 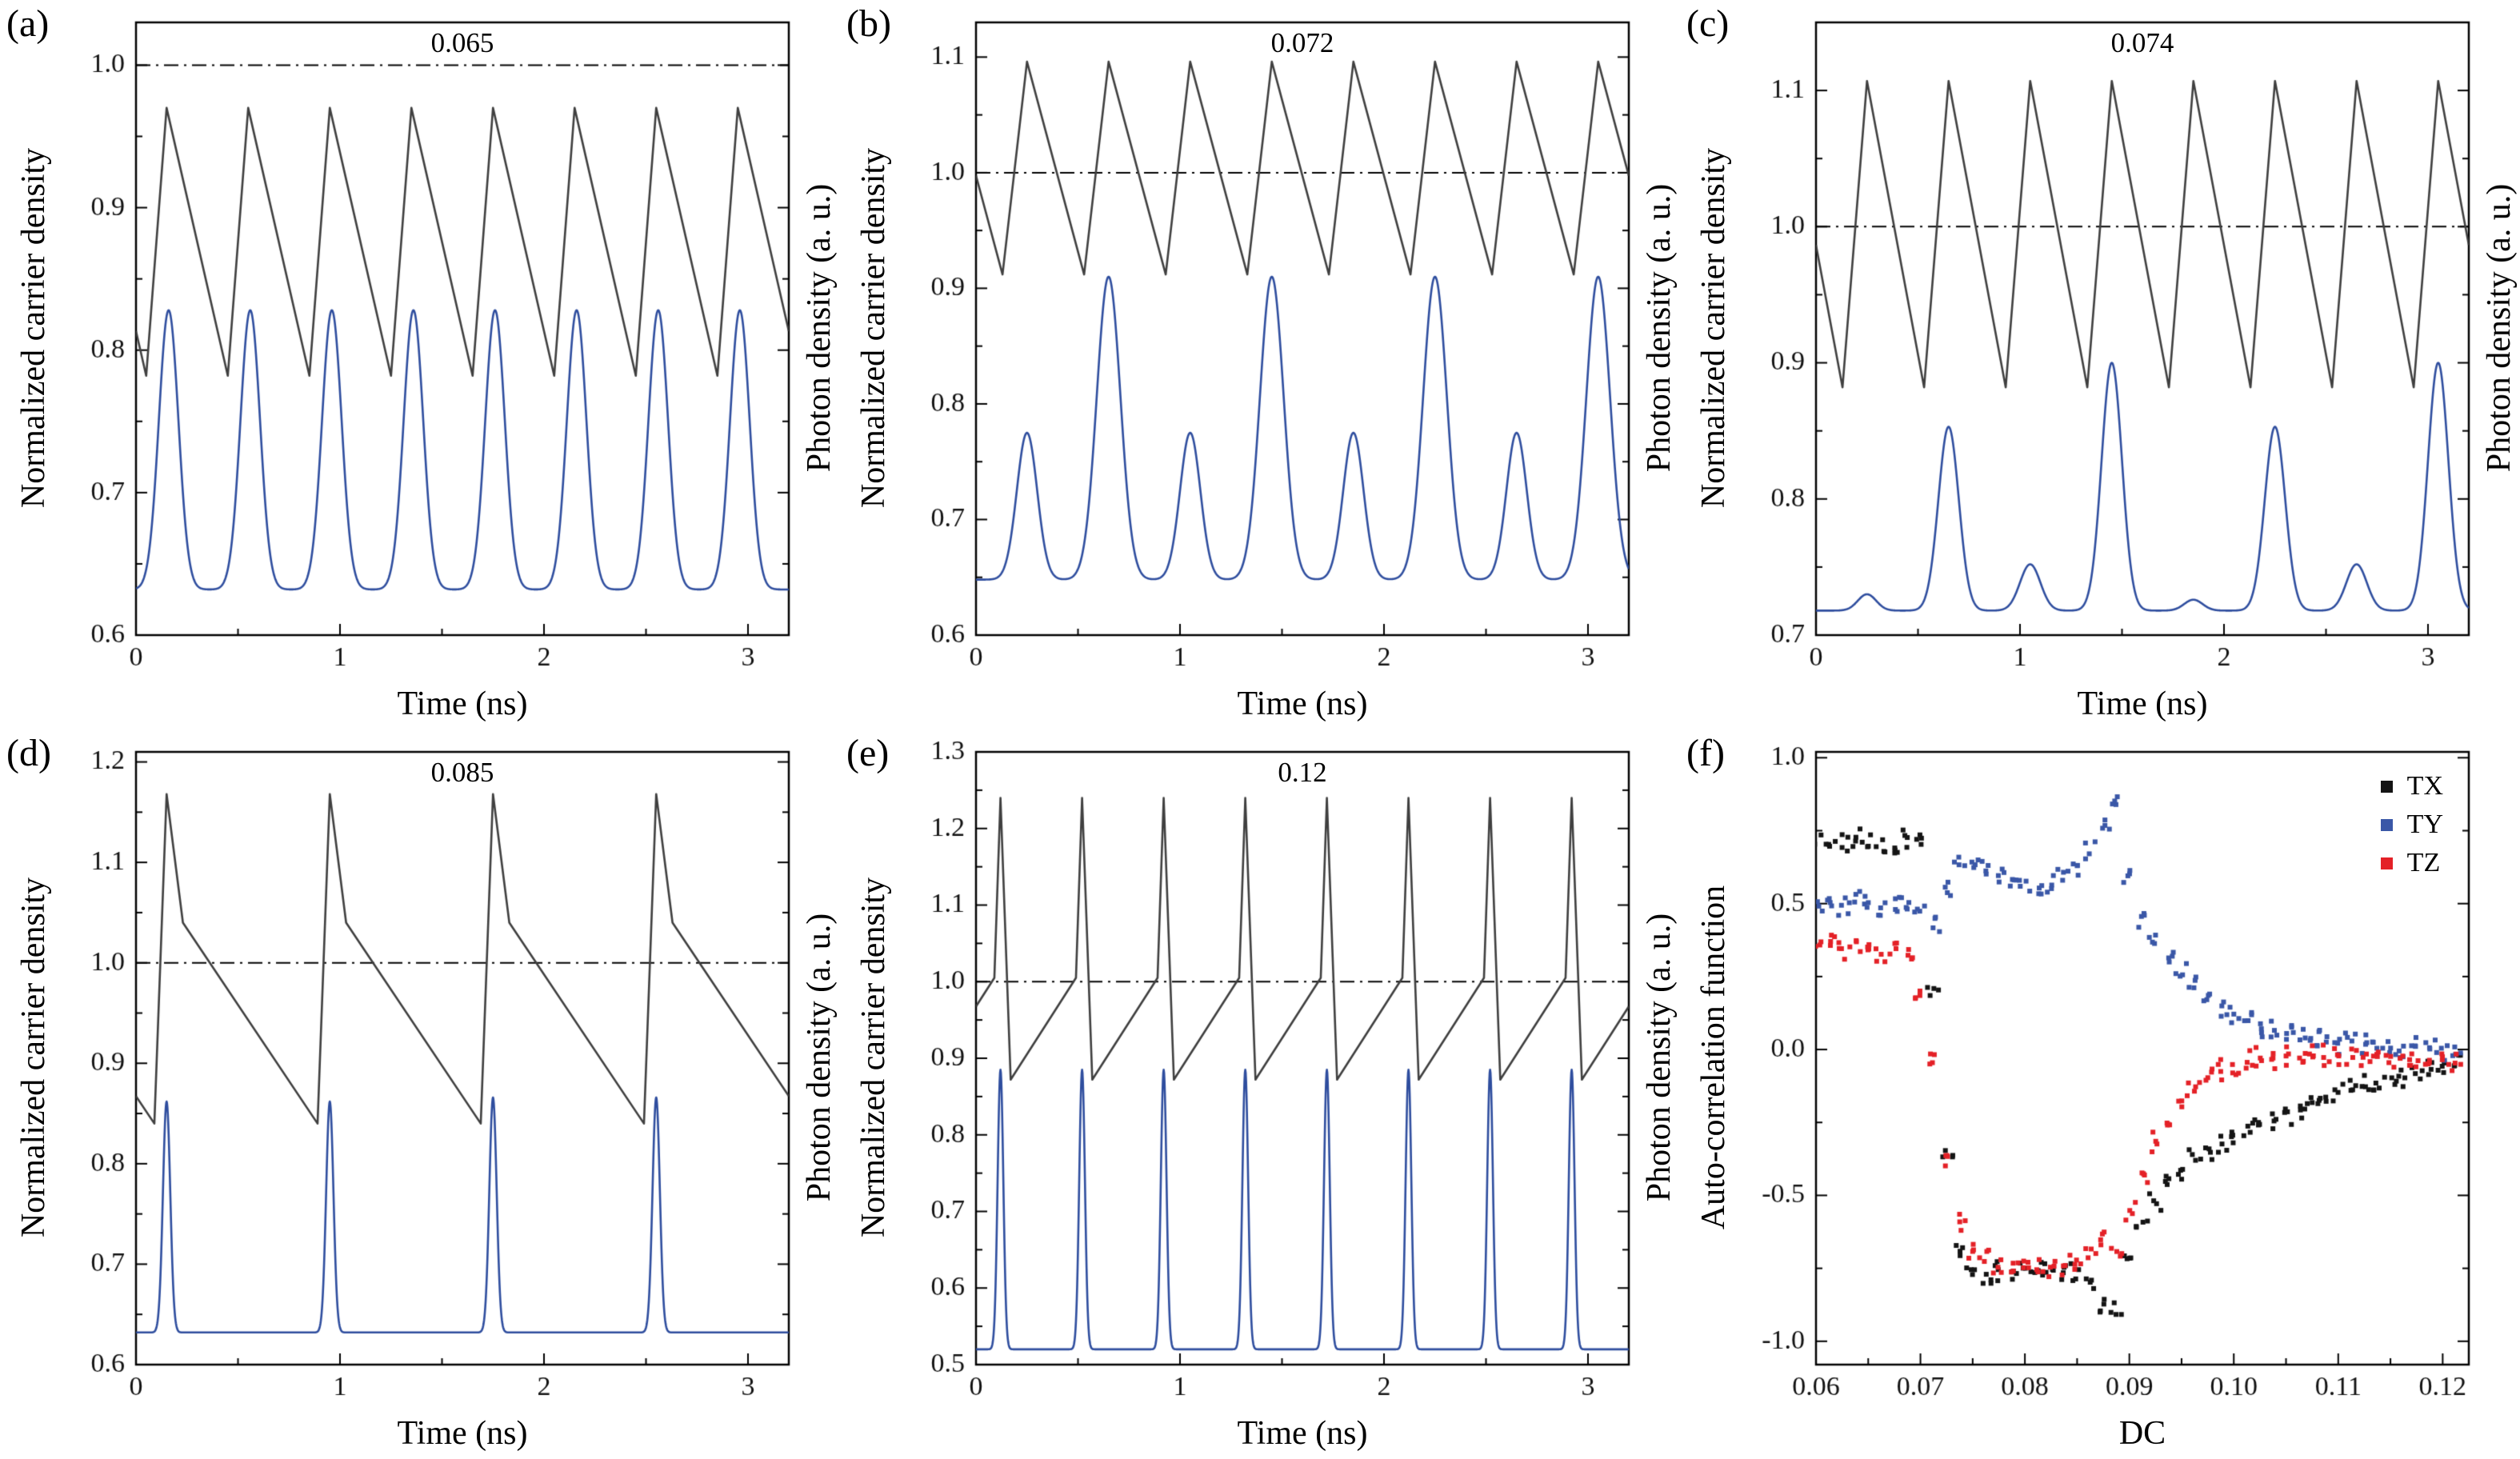 I want to click on panel-tag: (f), so click(x=1705, y=753).